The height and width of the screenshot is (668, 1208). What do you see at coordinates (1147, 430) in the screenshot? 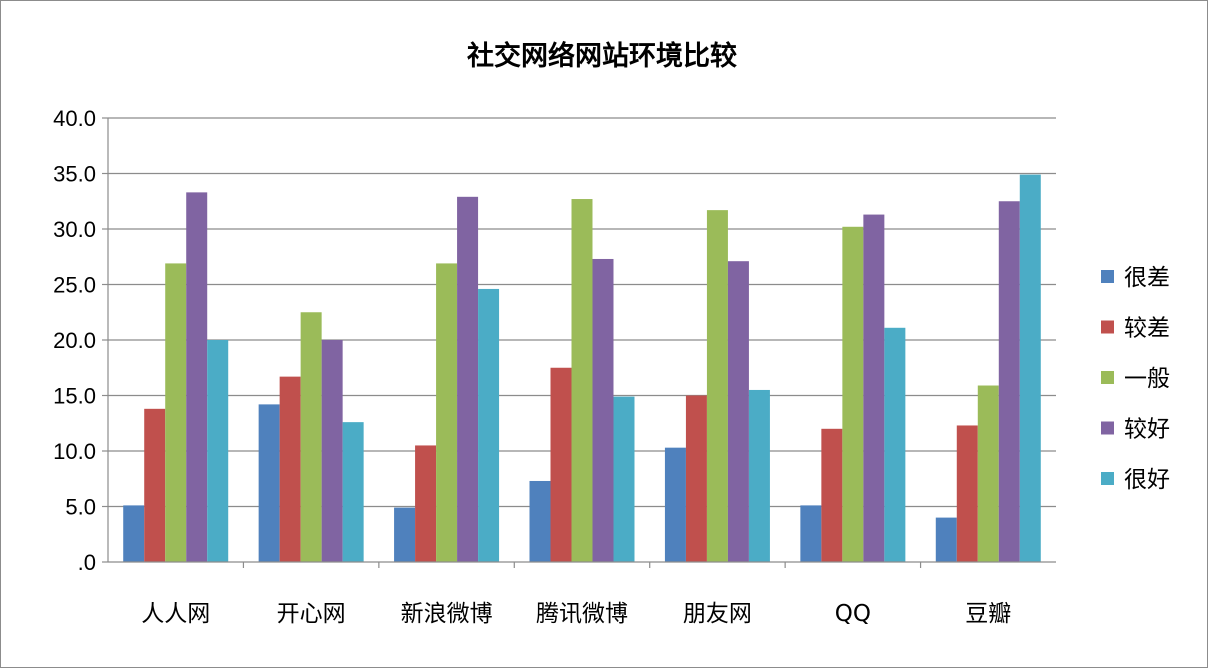
I see `legend-label: 较好` at bounding box center [1147, 430].